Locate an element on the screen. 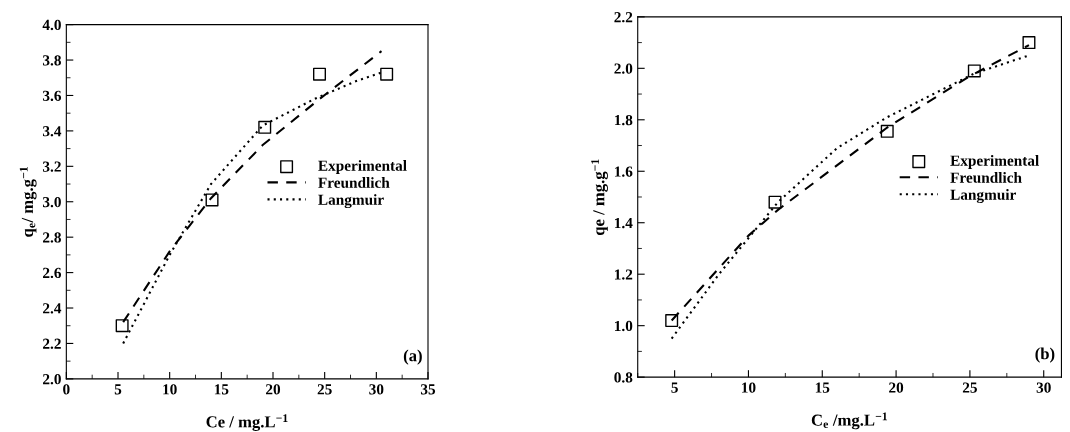  annotation: (a) is located at coordinates (412, 357).